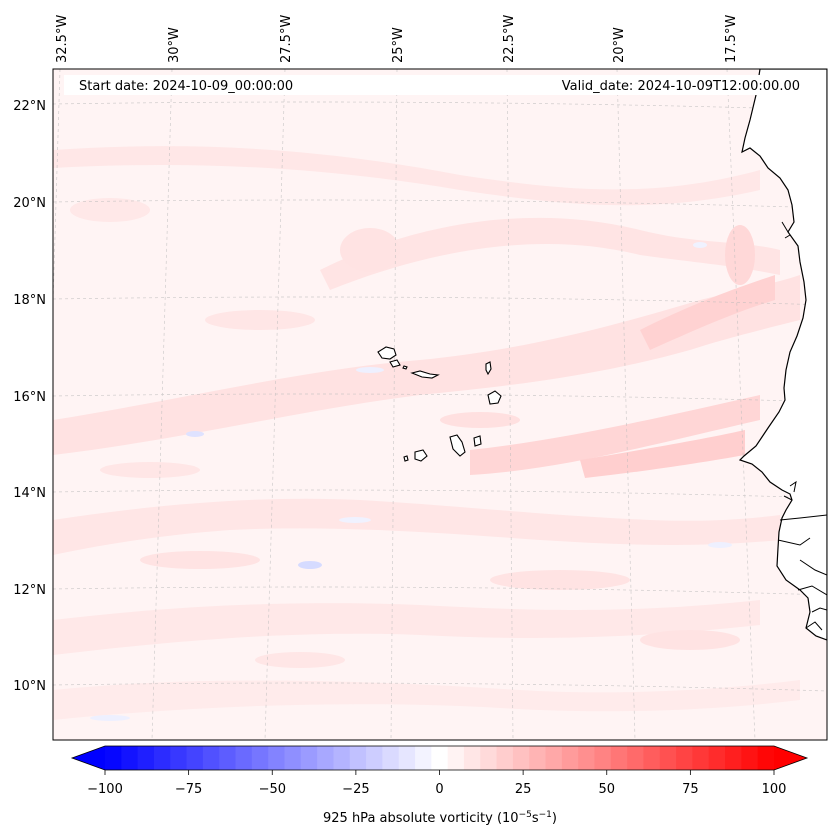  Describe the element at coordinates (88, 758) in the screenshot. I see `colorbar-low-extension` at that location.